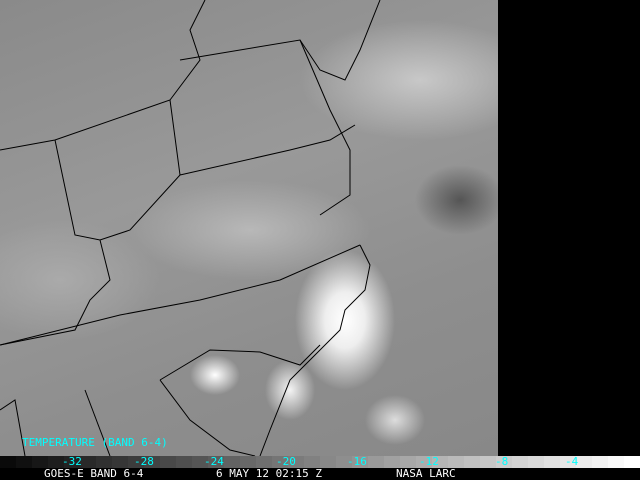  I want to click on legend-title: TEMPERATURE (BAND 6-4), so click(95, 442).